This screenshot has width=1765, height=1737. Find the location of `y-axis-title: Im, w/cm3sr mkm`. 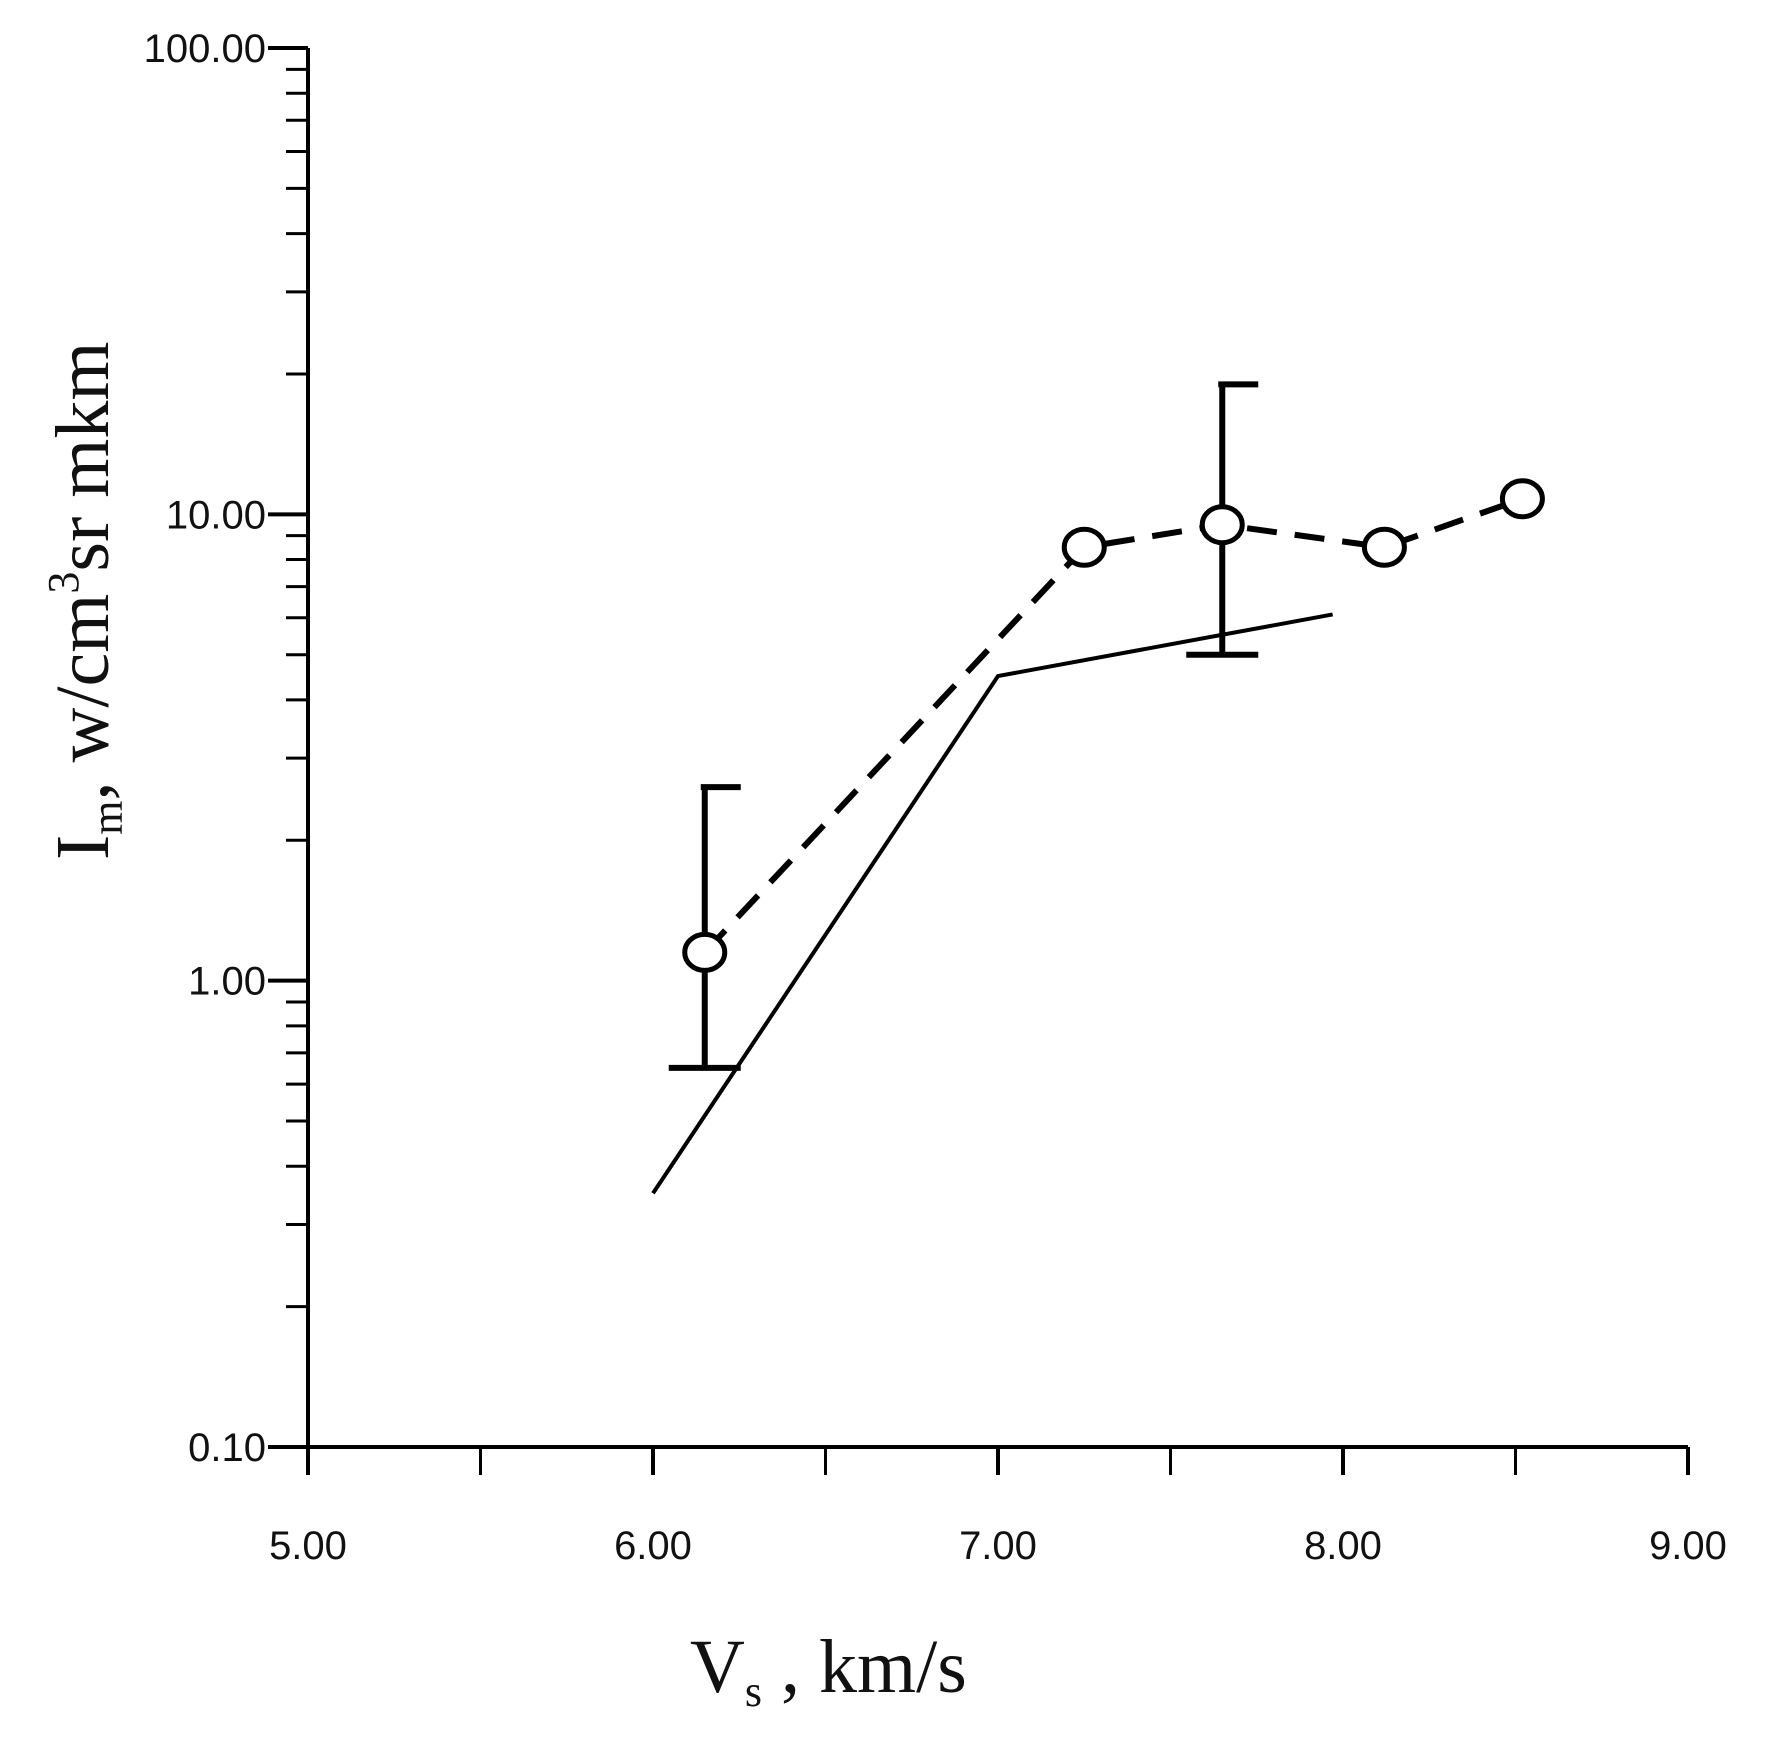

y-axis-title: Im, w/cm3sr mkm is located at coordinates (85, 600).